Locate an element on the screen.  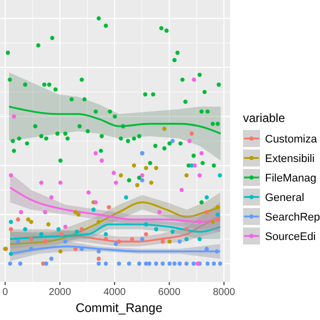
legend-label: Extensibili is located at coordinates (290, 159).